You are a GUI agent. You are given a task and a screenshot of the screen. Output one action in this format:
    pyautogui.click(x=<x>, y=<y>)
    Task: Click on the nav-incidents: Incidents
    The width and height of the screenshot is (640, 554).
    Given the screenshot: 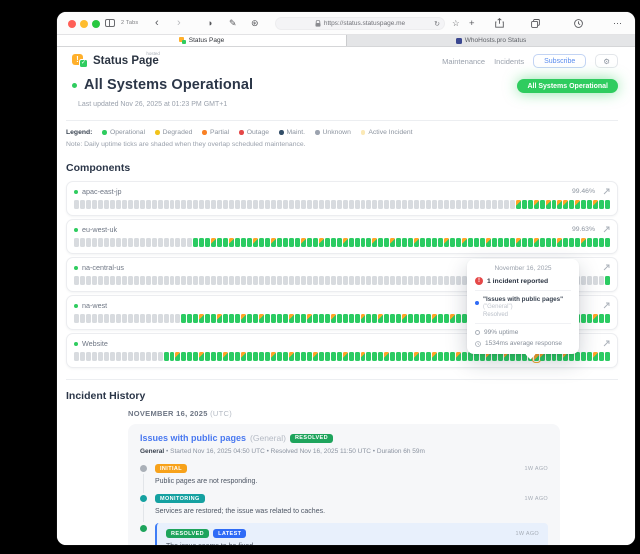 What is the action you would take?
    pyautogui.click(x=509, y=61)
    